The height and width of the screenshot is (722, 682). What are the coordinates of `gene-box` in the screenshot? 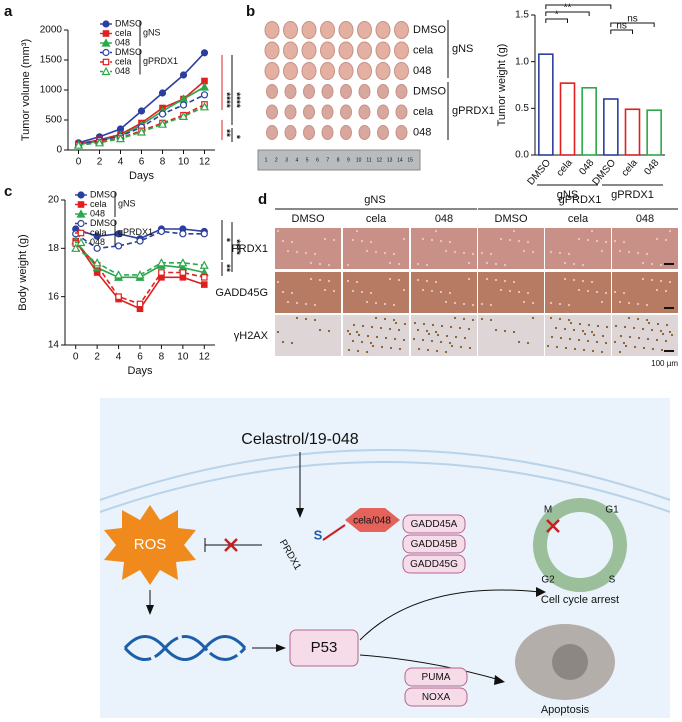 It's located at (436, 697).